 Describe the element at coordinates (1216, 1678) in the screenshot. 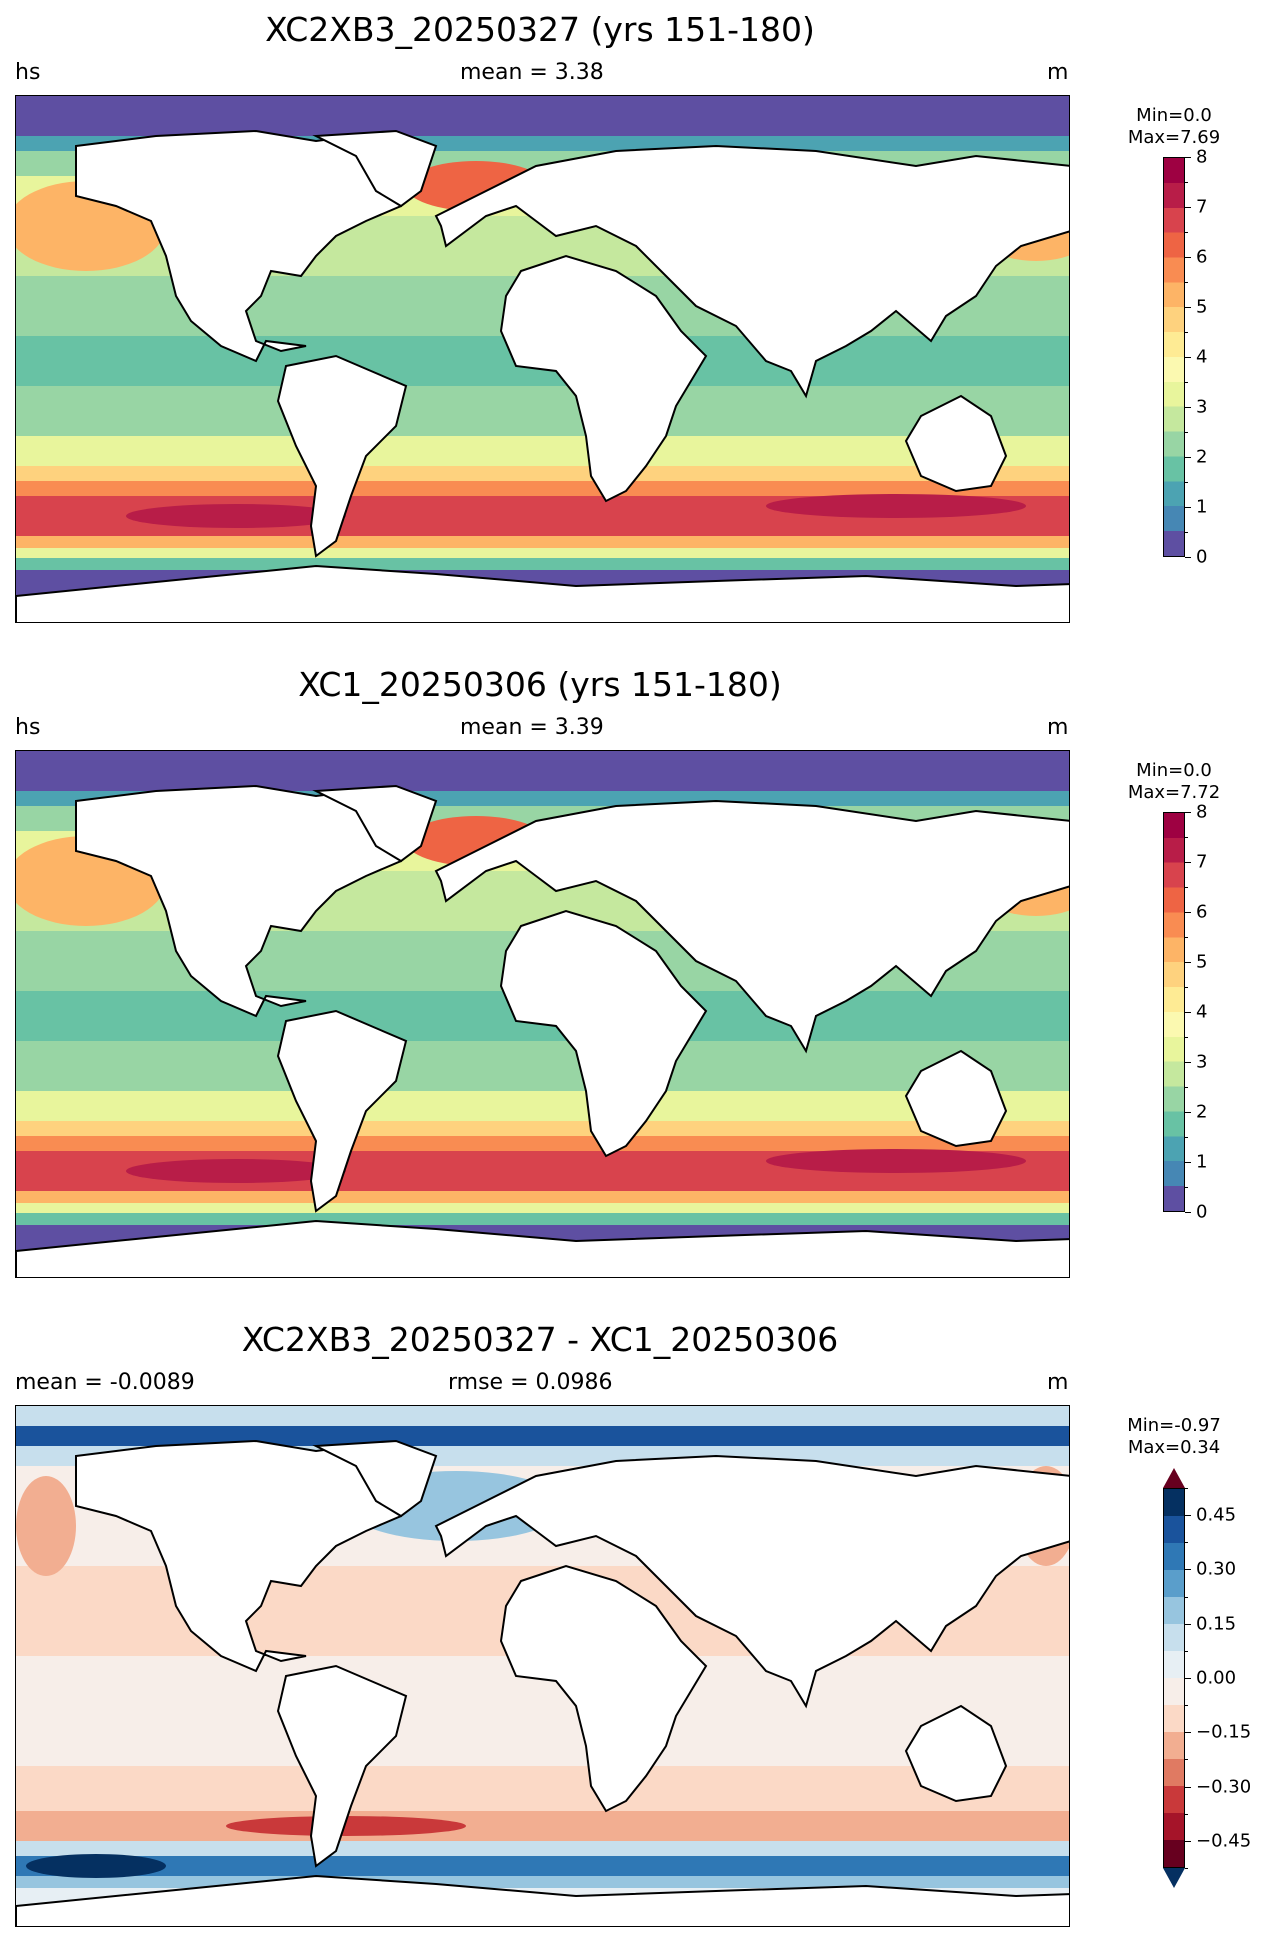

I see `colorbar-tick-label: 0.00` at that location.